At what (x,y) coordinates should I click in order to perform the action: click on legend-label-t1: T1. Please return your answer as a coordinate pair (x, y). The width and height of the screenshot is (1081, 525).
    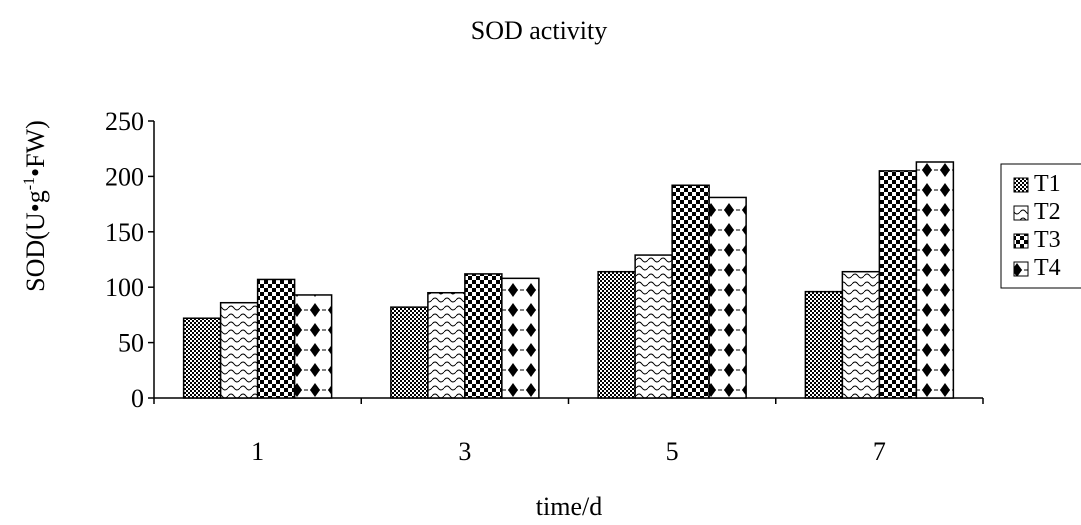
    Looking at the image, I should click on (1047, 184).